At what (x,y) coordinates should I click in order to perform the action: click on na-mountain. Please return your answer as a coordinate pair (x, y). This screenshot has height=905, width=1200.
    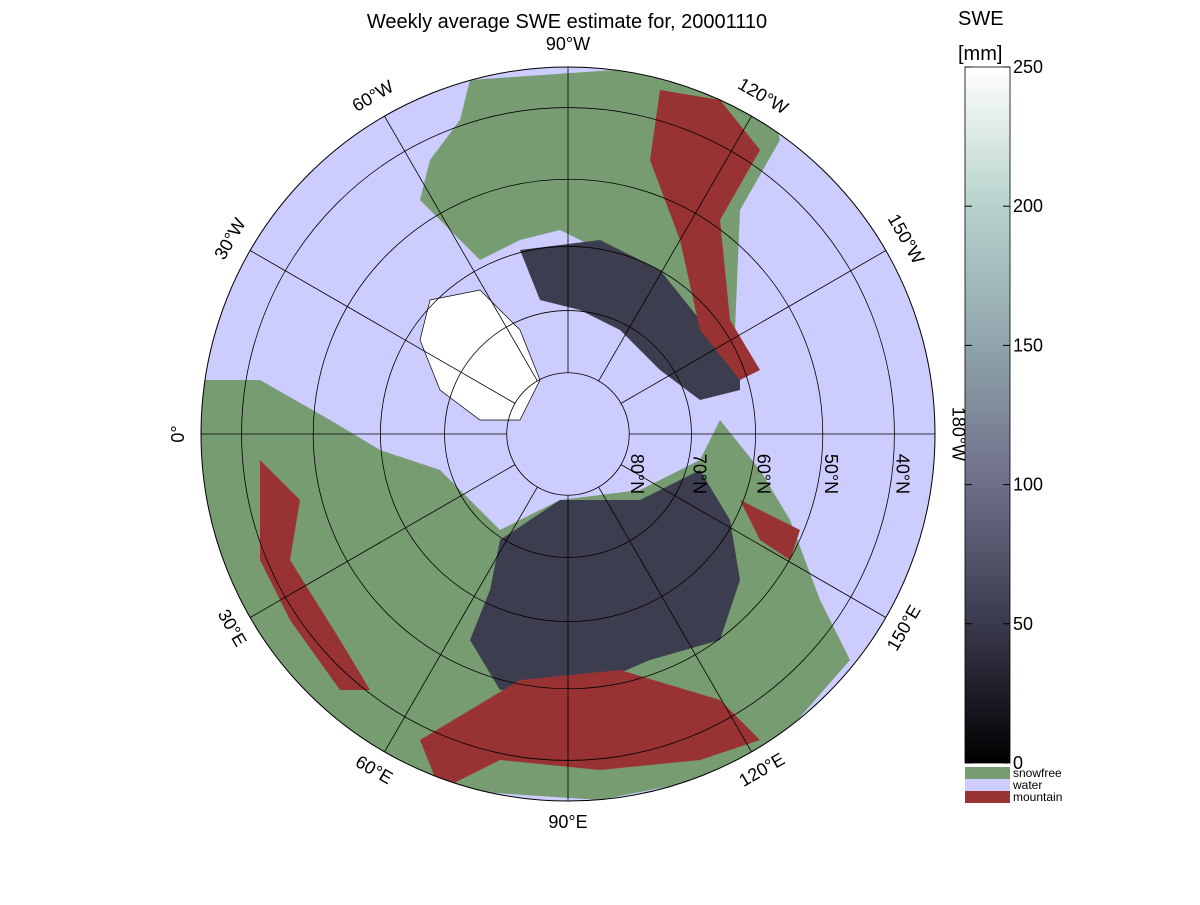
    Looking at the image, I should click on (705, 235).